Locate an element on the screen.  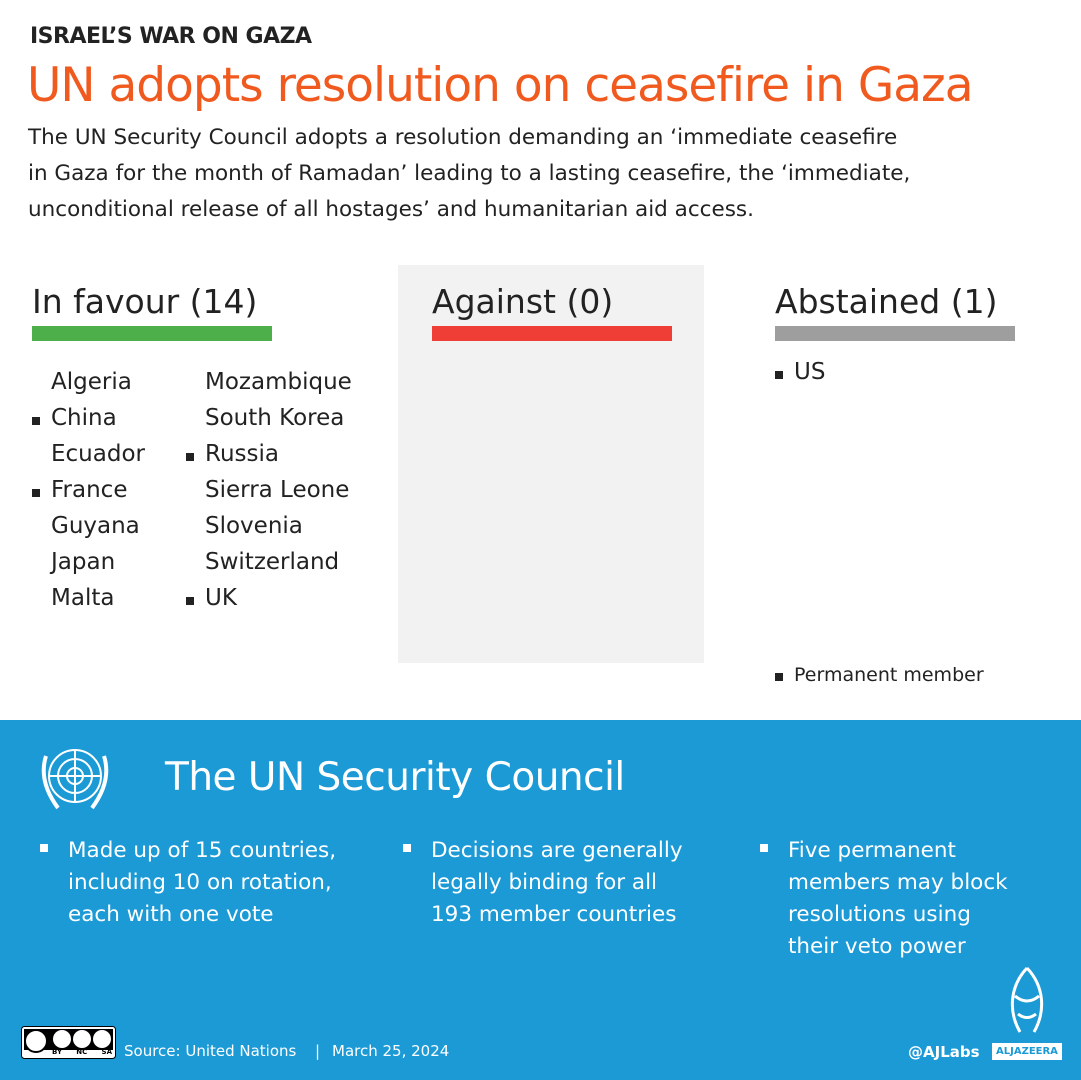
point-line: legally binding for all is located at coordinates (544, 882).